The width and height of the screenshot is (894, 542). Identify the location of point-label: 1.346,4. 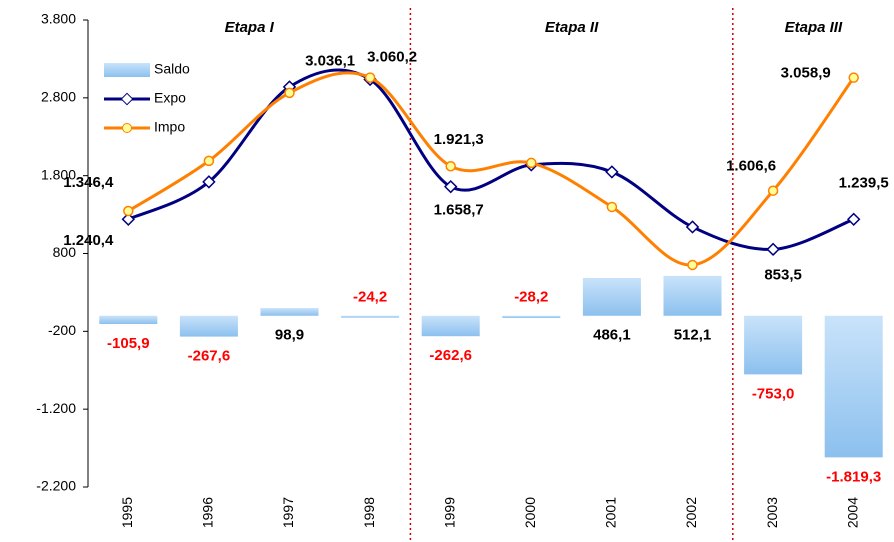
(88, 182).